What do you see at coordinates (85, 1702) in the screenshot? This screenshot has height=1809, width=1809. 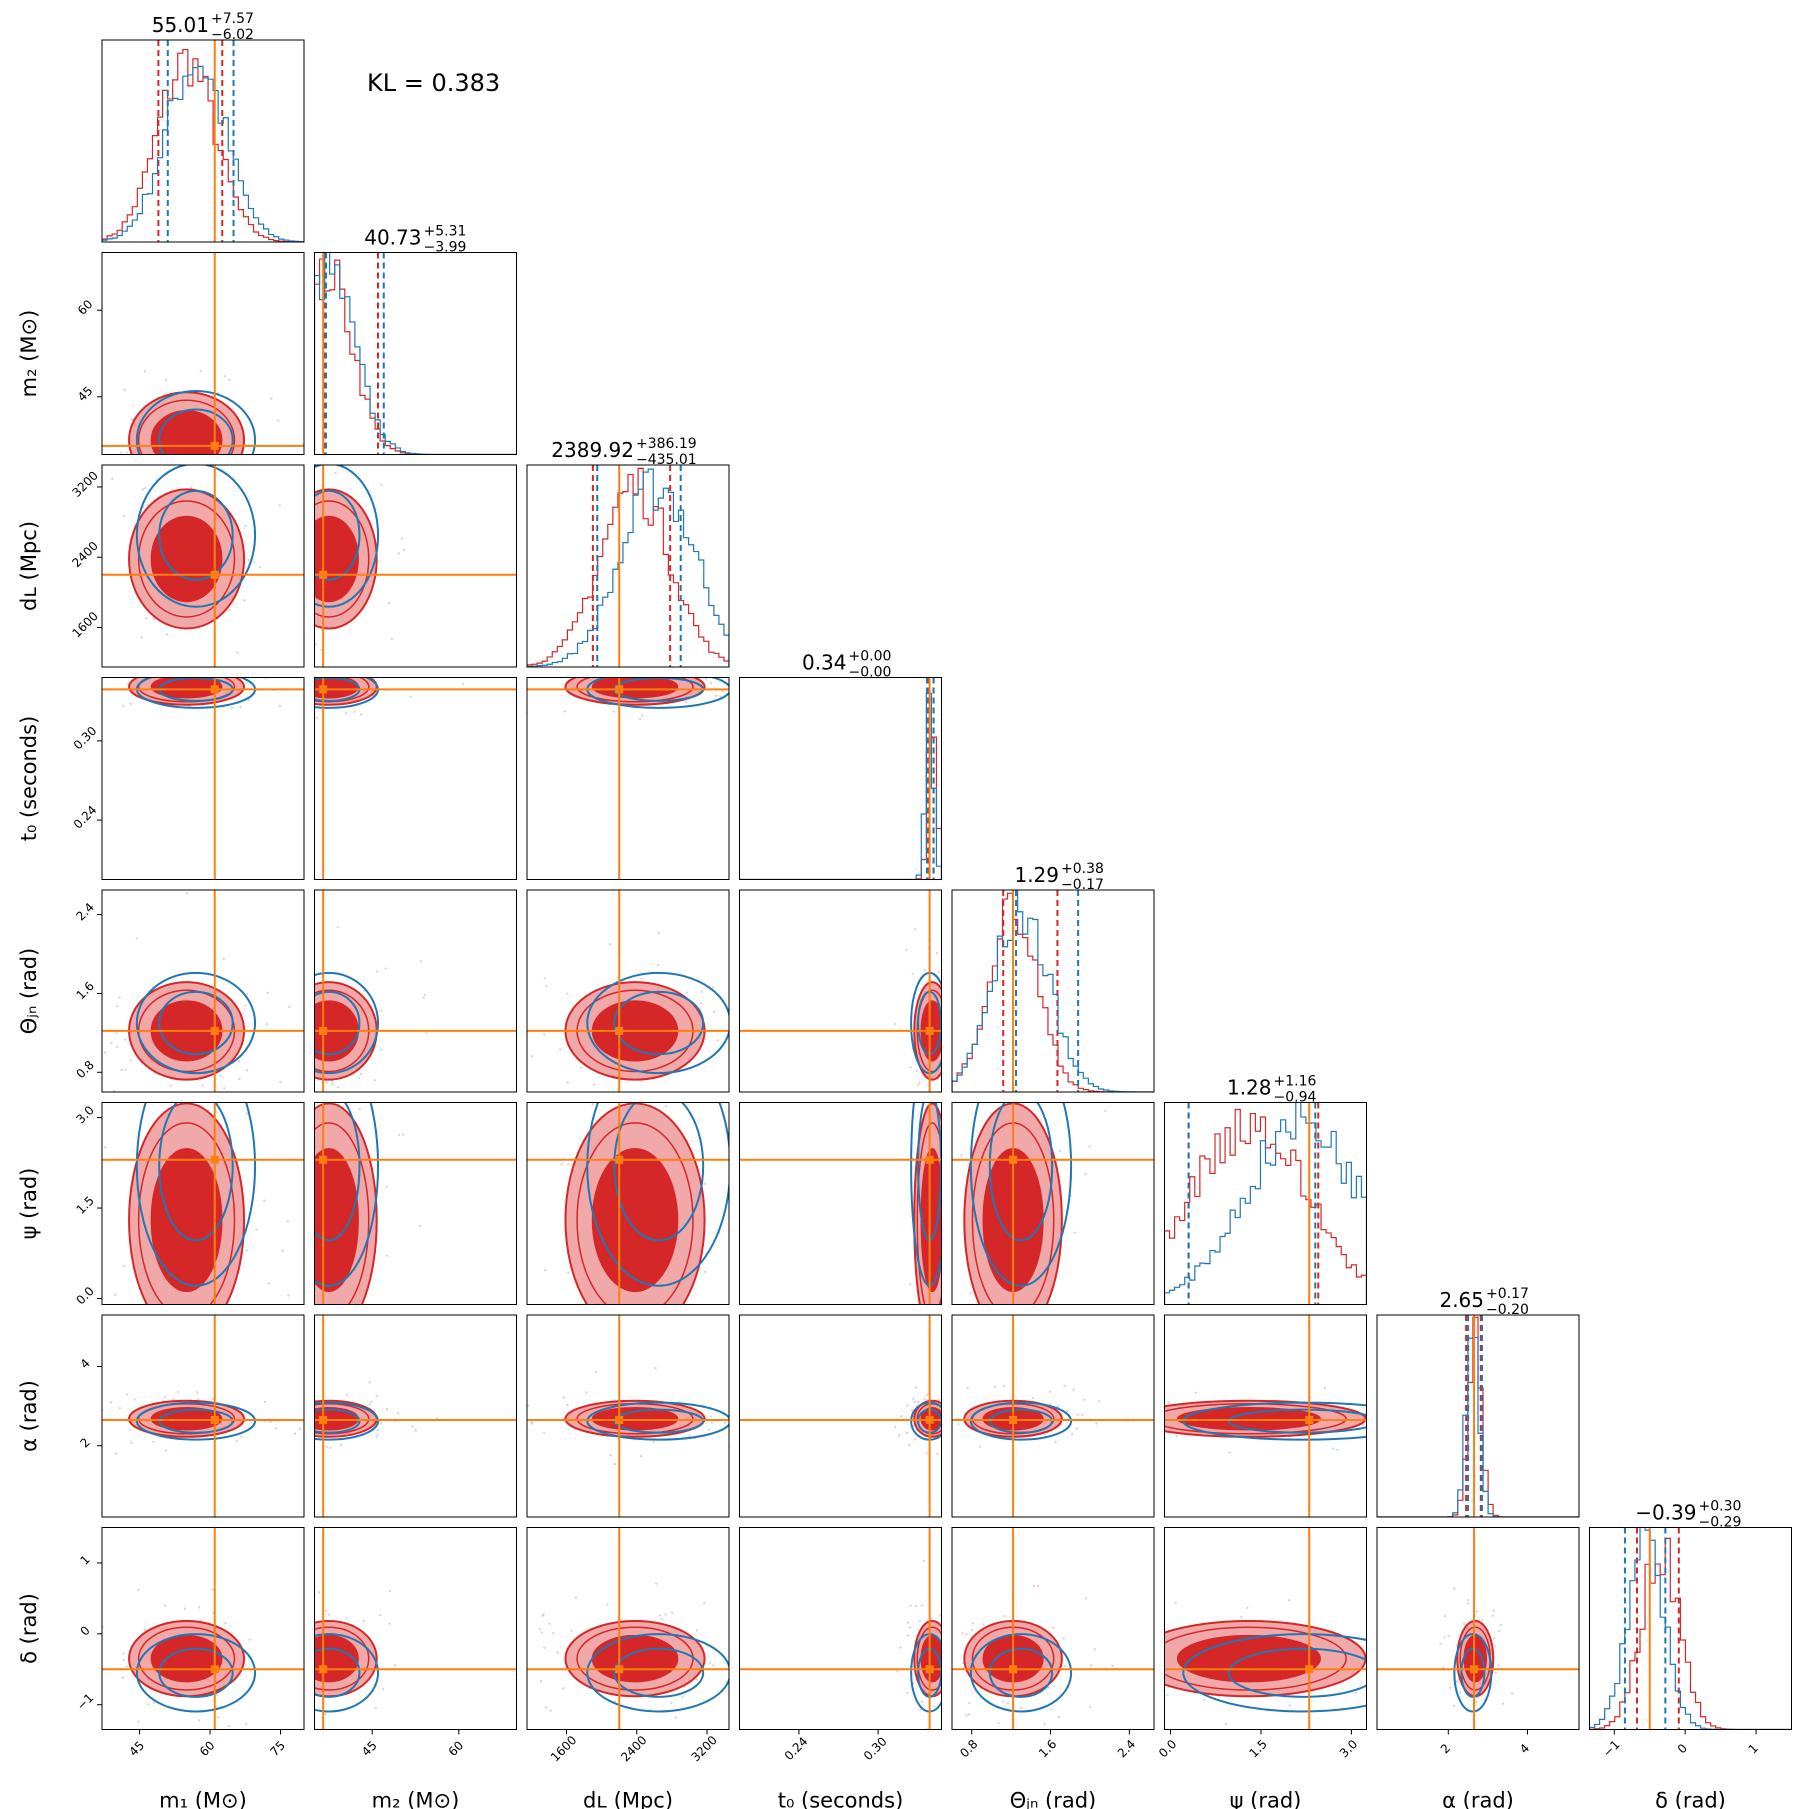 I see `y-tick-label: −1` at bounding box center [85, 1702].